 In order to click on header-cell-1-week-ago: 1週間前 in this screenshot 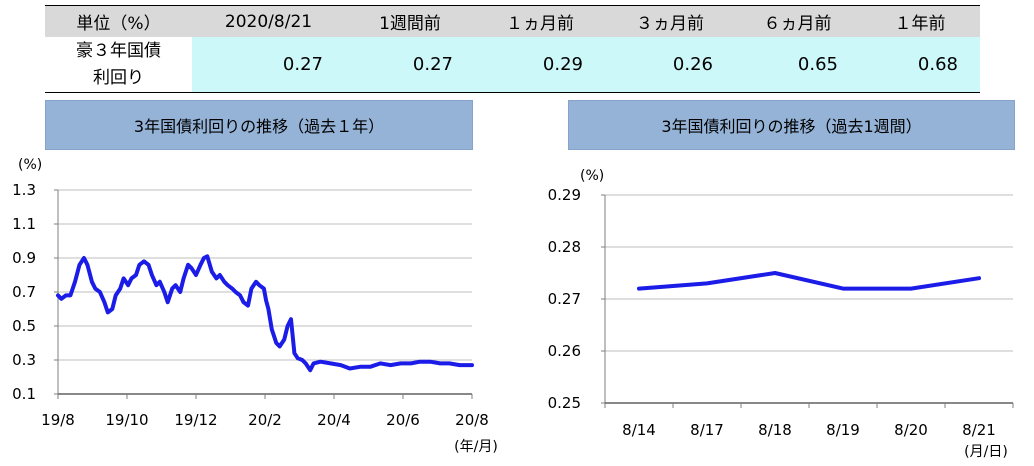, I will do `click(410, 24)`.